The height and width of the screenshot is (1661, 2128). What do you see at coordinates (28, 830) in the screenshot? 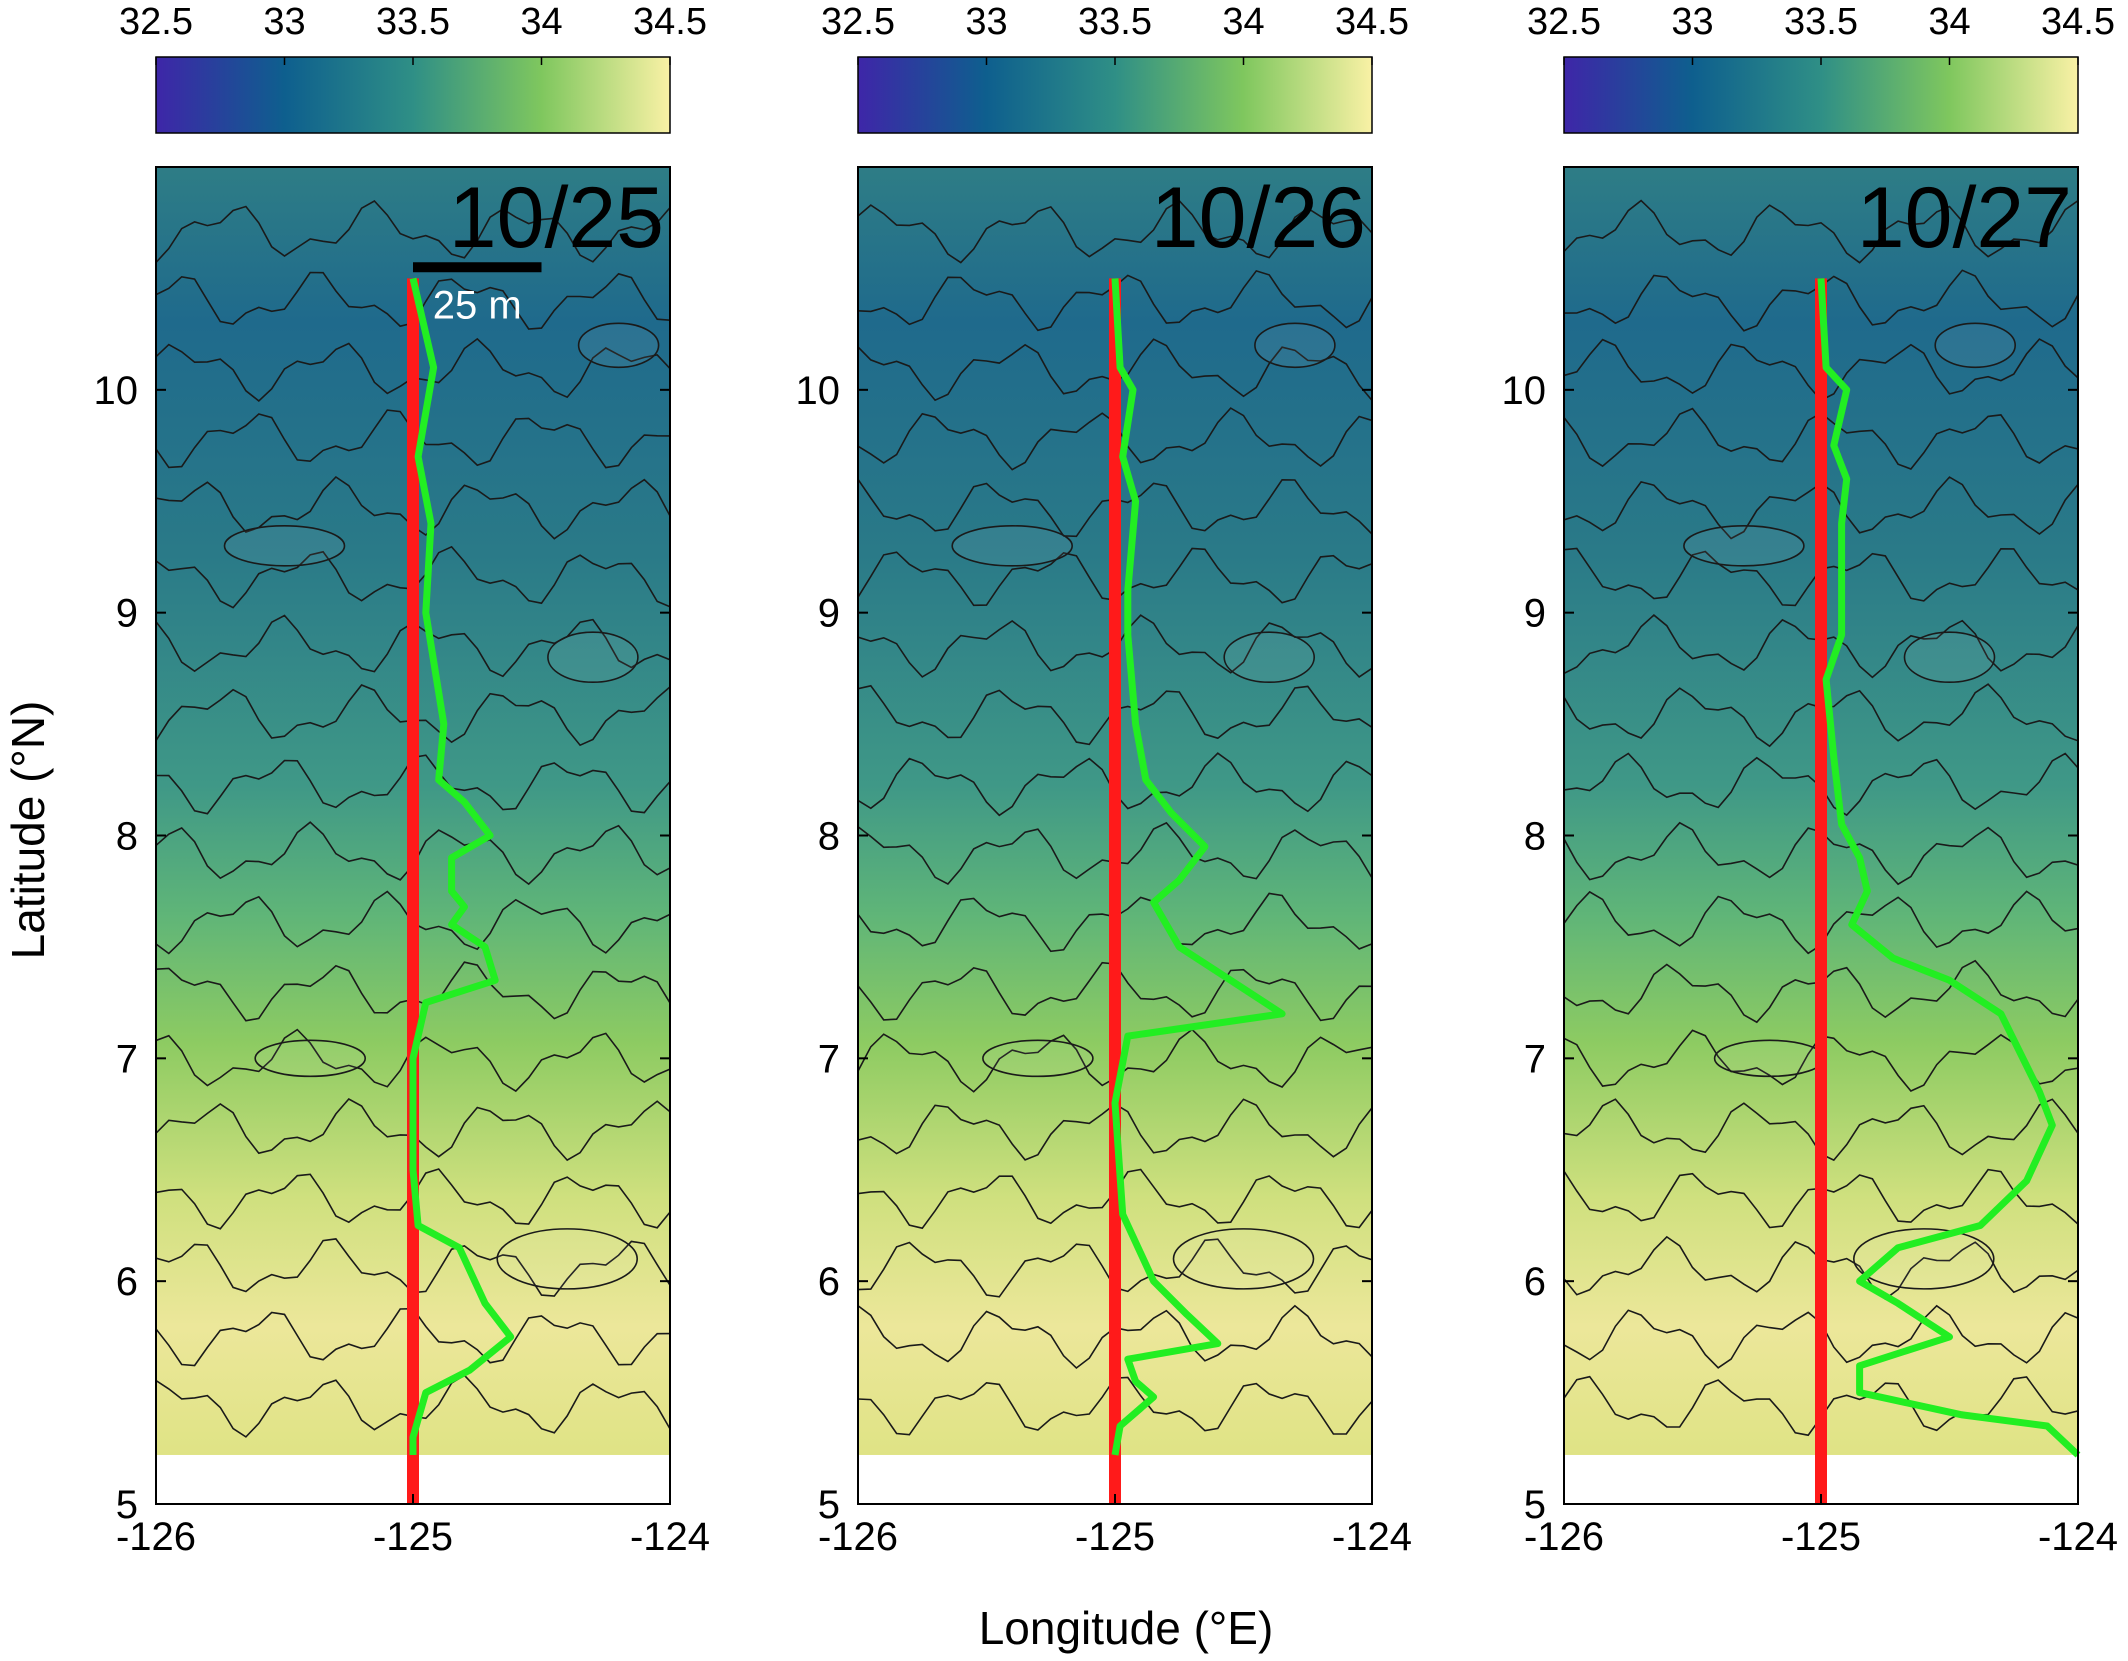
I see `y-axis-label: Latitude (°N)` at bounding box center [28, 830].